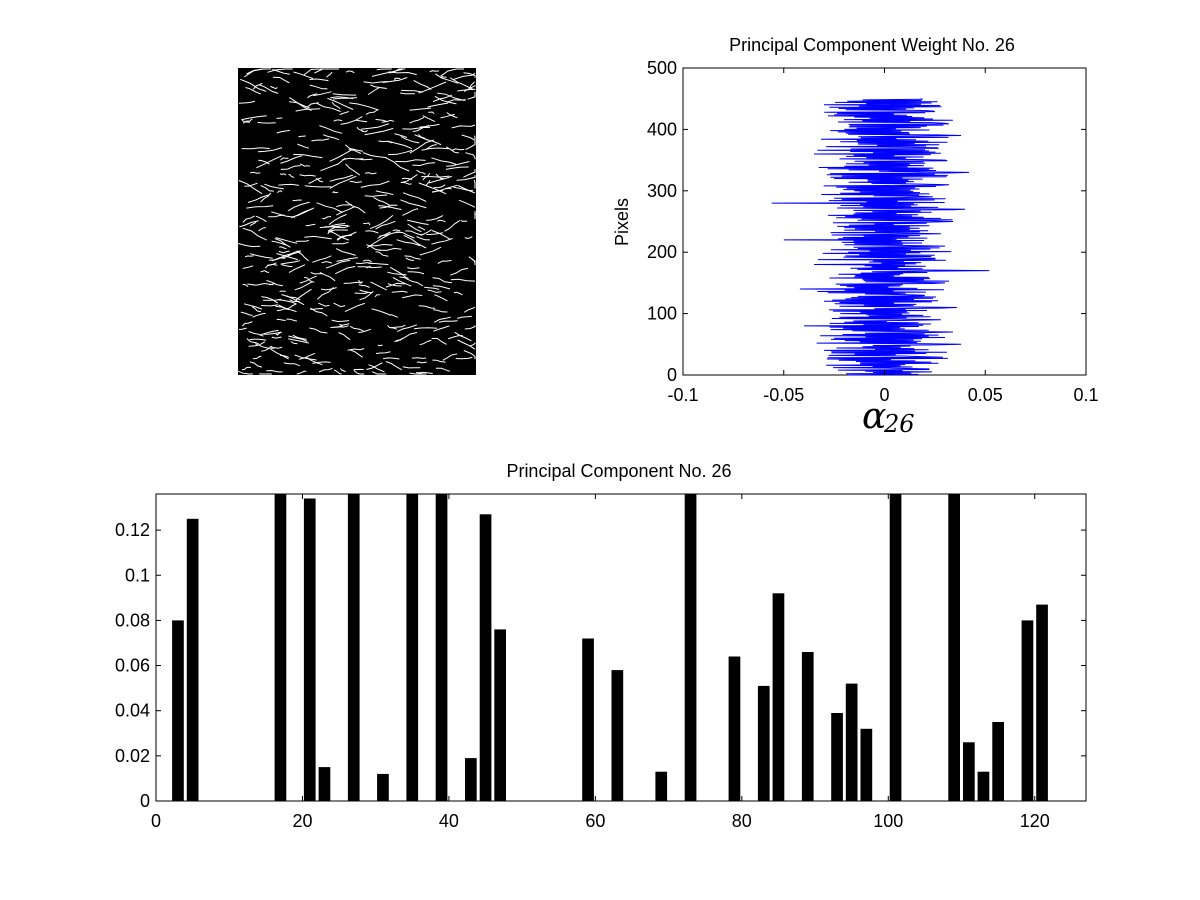 The width and height of the screenshot is (1200, 900). I want to click on weight-chart-title: Principal Component Weight No. 26, so click(872, 45).